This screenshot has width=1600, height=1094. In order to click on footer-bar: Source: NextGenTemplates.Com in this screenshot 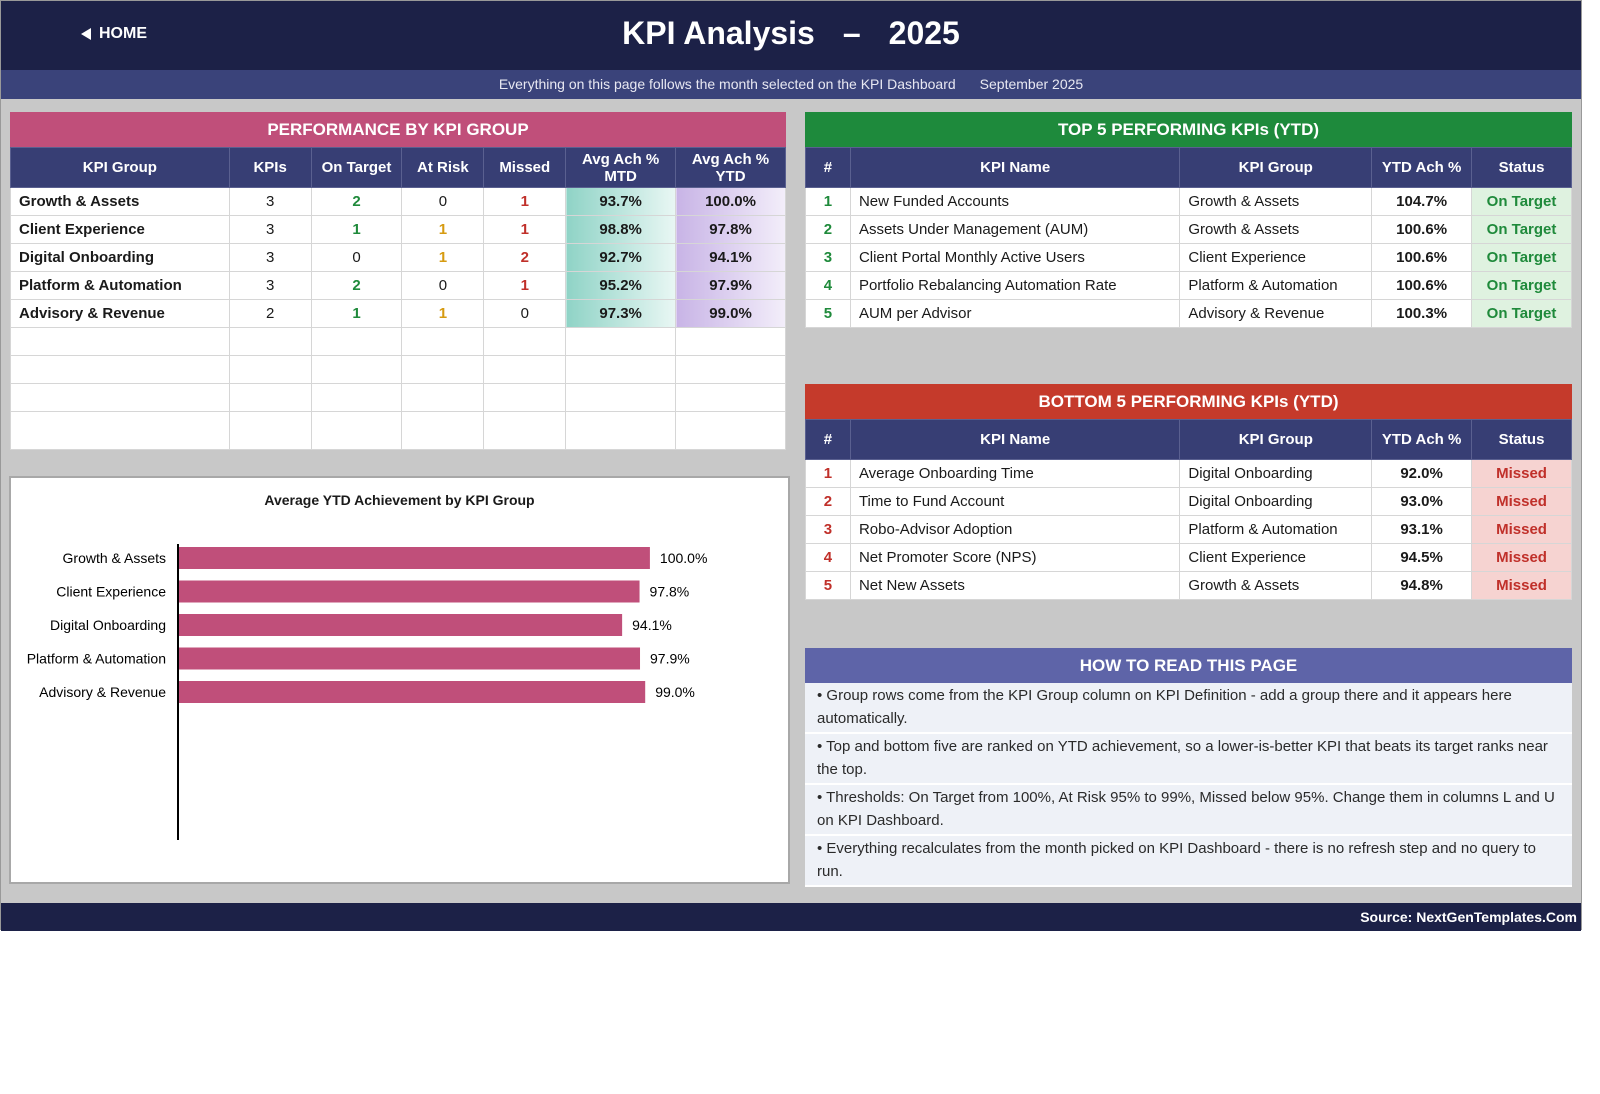, I will do `click(791, 917)`.